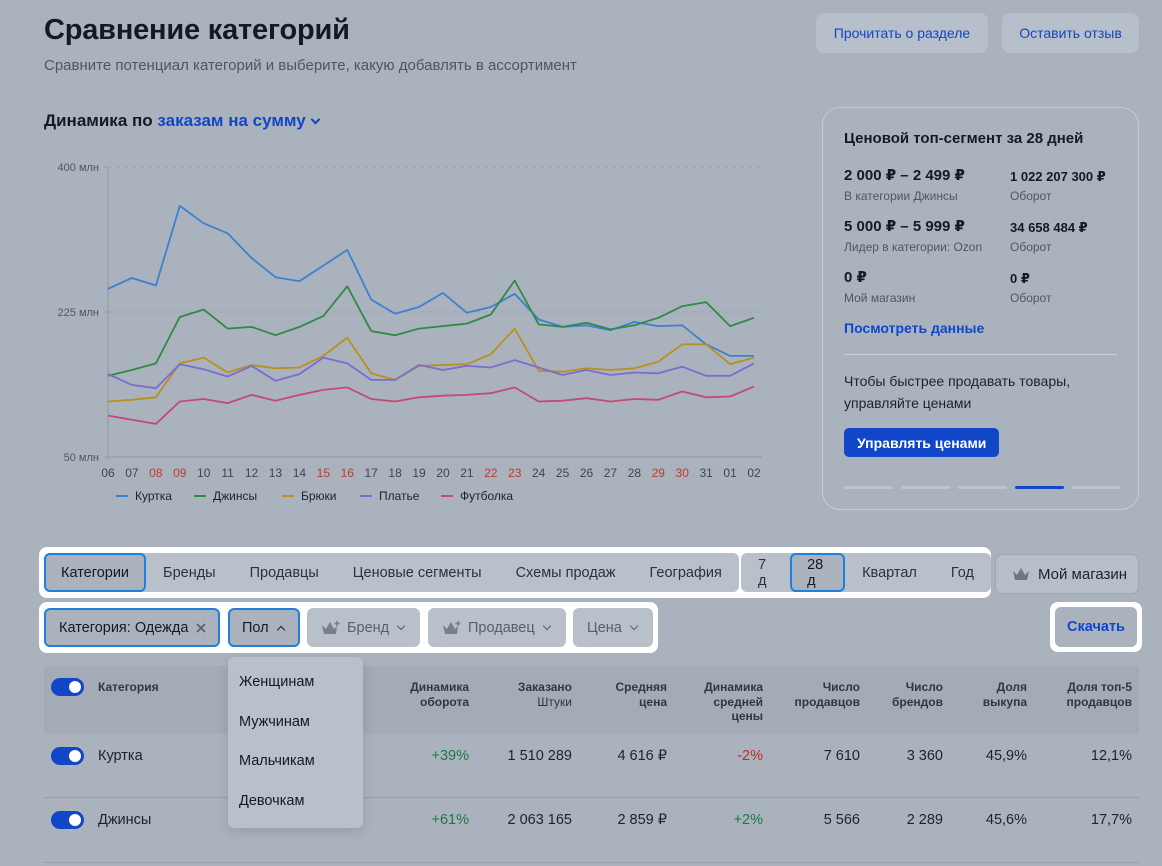 Image resolution: width=1162 pixels, height=866 pixels. What do you see at coordinates (274, 722) in the screenshot?
I see `gender-option: Мужчинам` at bounding box center [274, 722].